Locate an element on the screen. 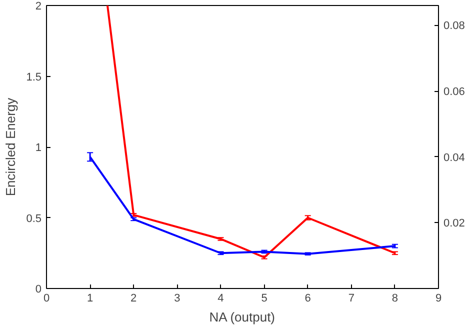 The image size is (467, 327). x-tick-label: 4 is located at coordinates (221, 298).